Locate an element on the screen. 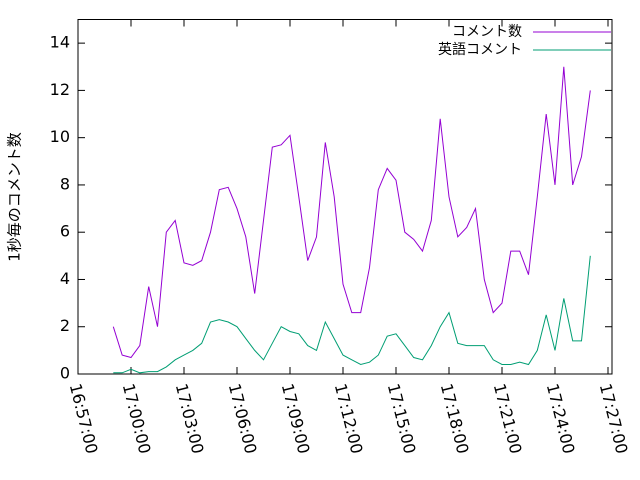 The width and height of the screenshot is (640, 480). legend-label: 英語コメント is located at coordinates (480, 49).